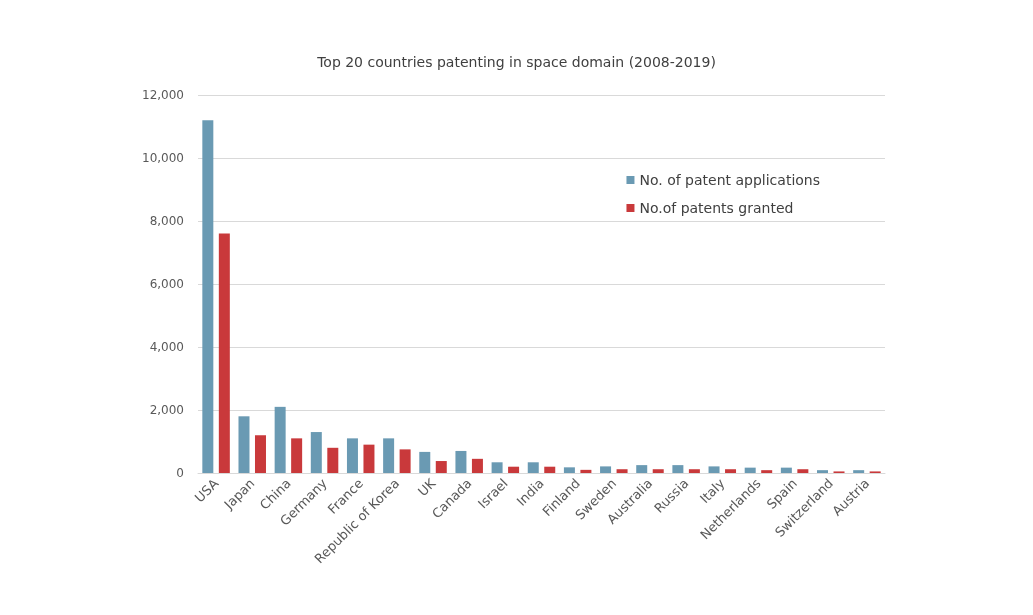 The width and height of the screenshot is (1033, 615). I want to click on x-tick-label: USA, so click(206, 490).